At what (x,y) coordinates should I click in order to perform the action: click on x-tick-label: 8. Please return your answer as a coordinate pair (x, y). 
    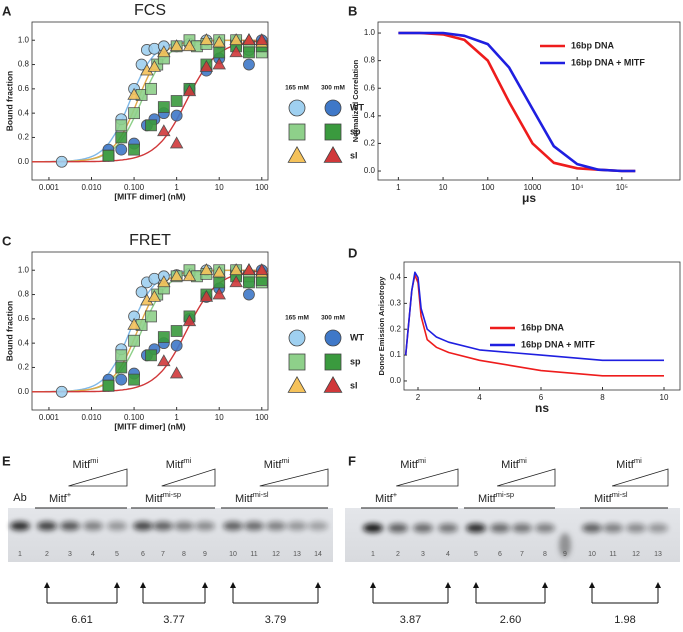
    Looking at the image, I should click on (602, 397).